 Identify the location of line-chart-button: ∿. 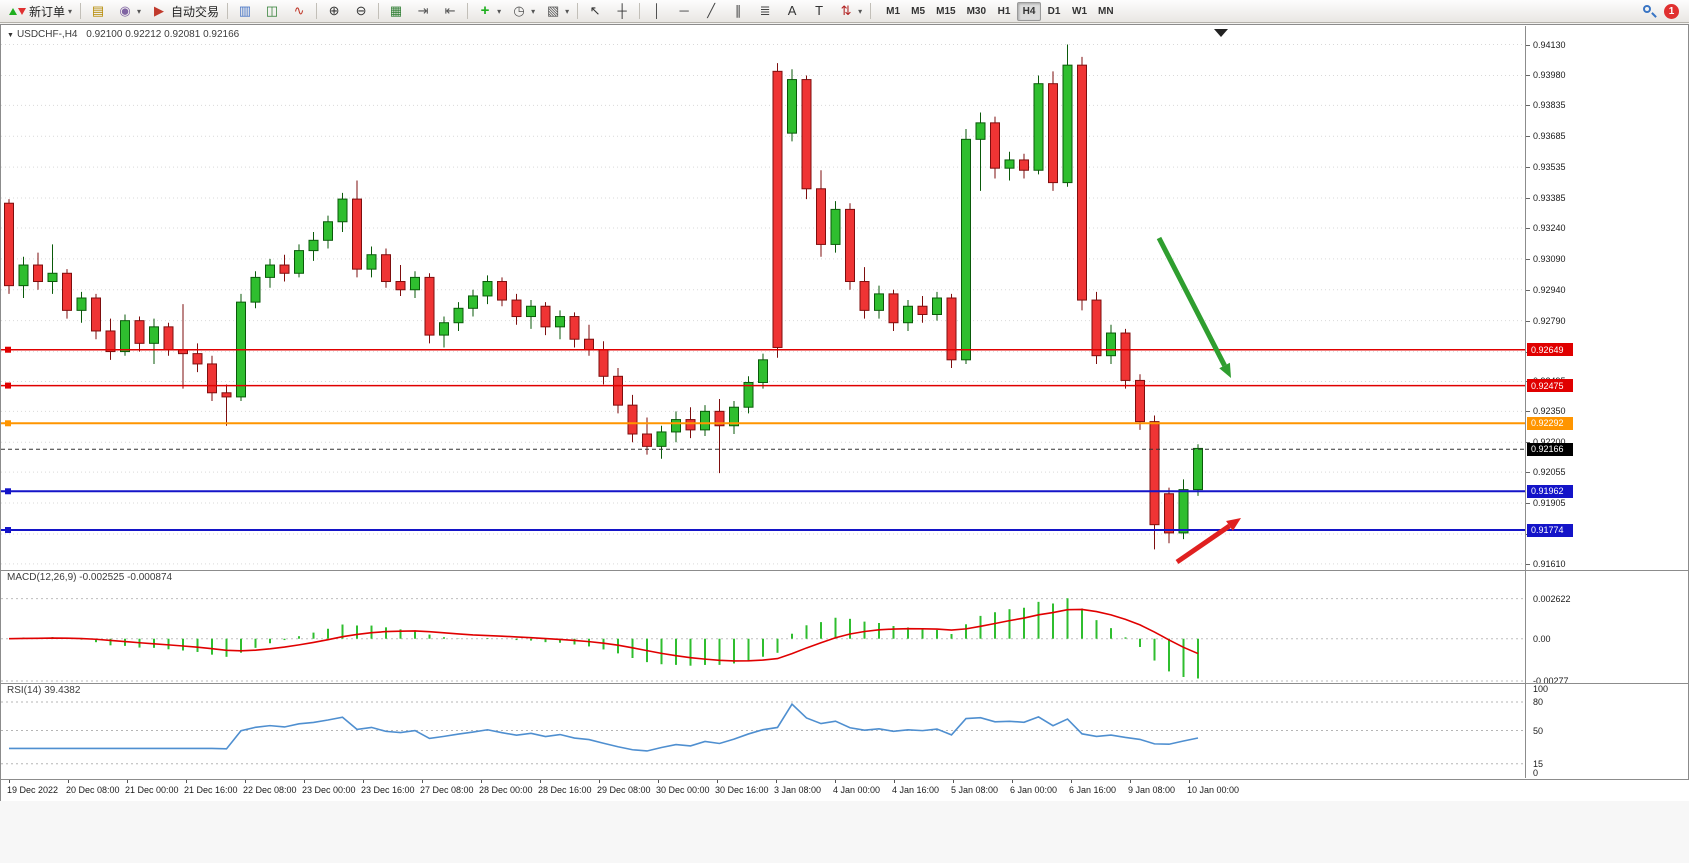
(299, 11).